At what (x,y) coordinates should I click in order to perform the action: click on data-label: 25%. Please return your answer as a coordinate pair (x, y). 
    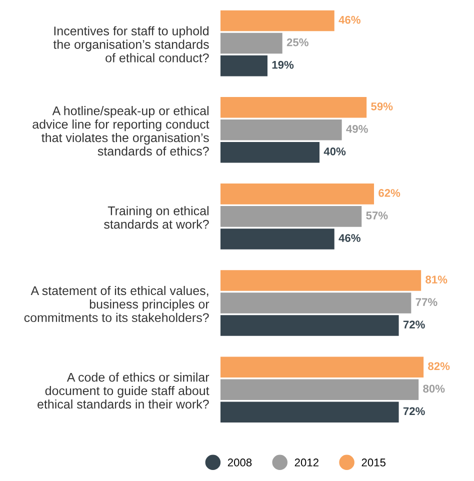
    Looking at the image, I should click on (297, 42).